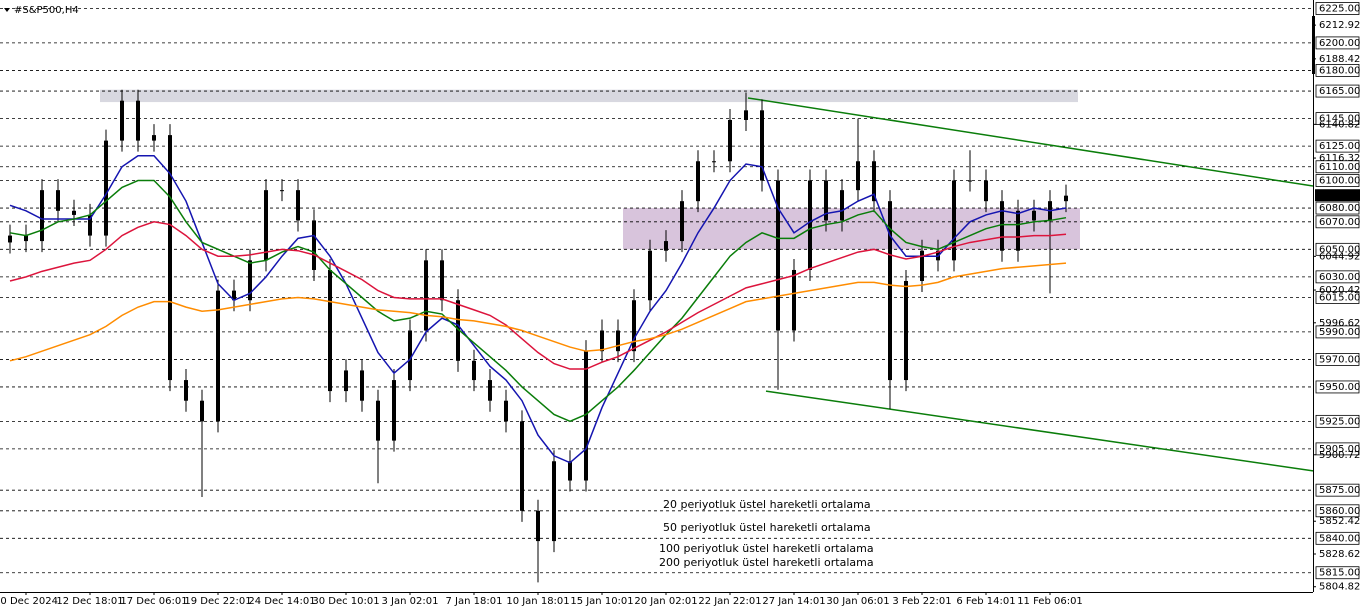 The height and width of the screenshot is (611, 1362). What do you see at coordinates (1339, 521) in the screenshot?
I see `y-tick-label: 5852.42` at bounding box center [1339, 521].